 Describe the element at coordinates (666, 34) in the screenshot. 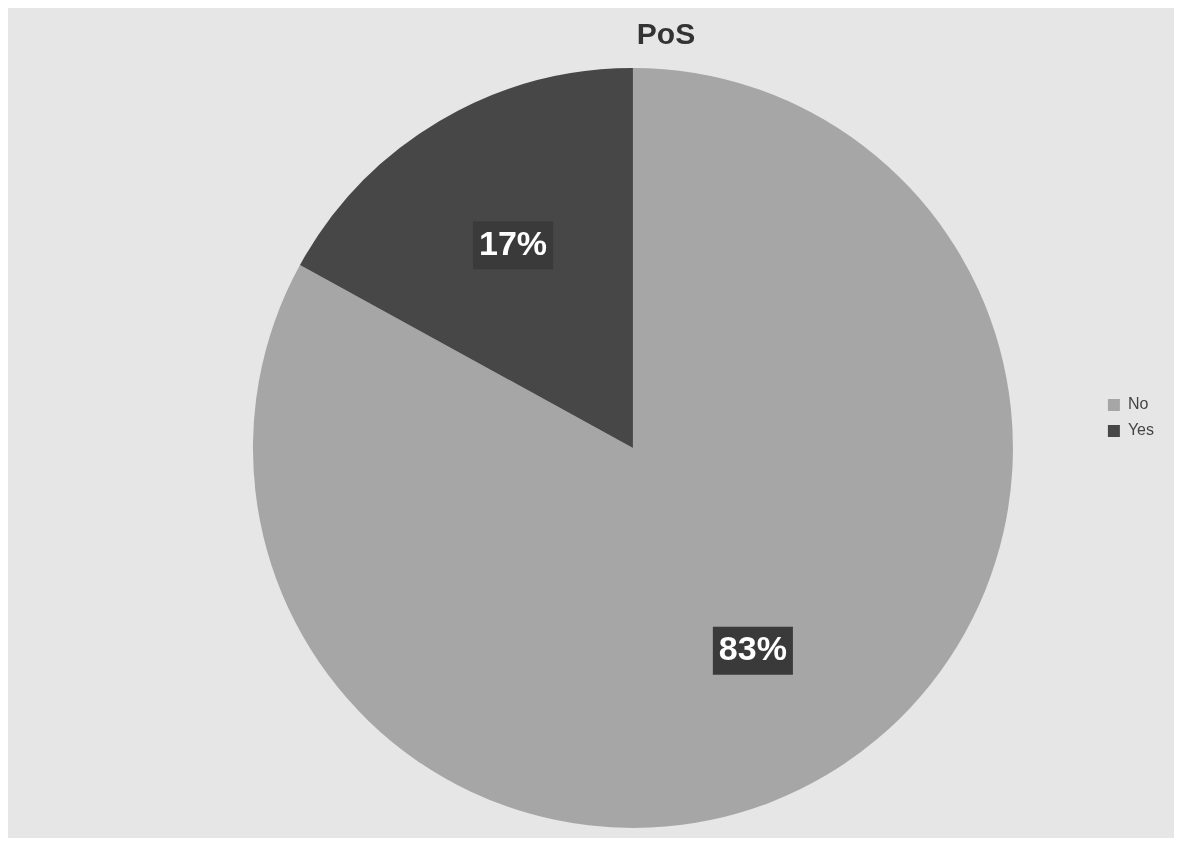

I see `chart-title: PoS` at that location.